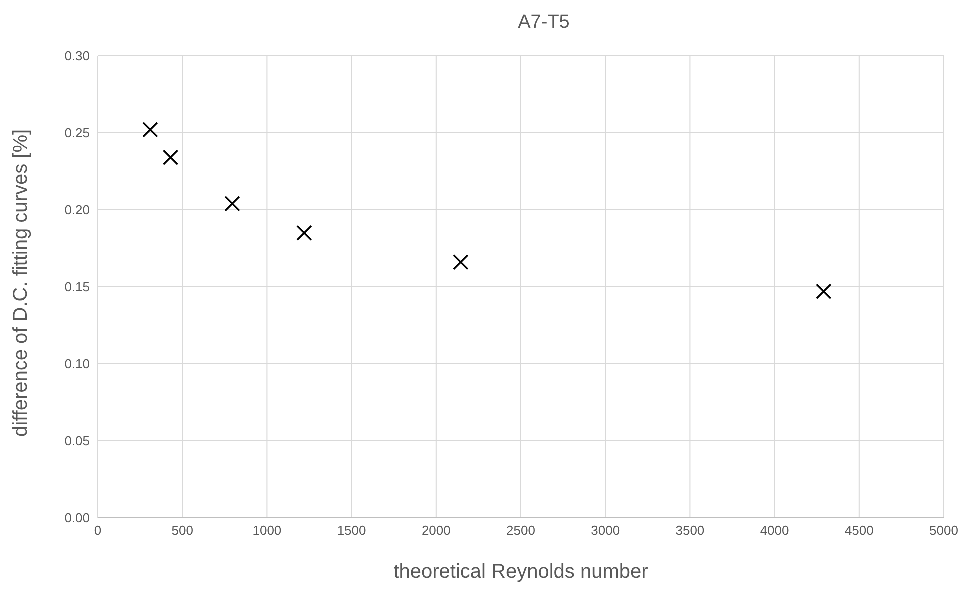 Image resolution: width=975 pixels, height=606 pixels. Describe the element at coordinates (521, 530) in the screenshot. I see `x-tick-label: 2500` at that location.